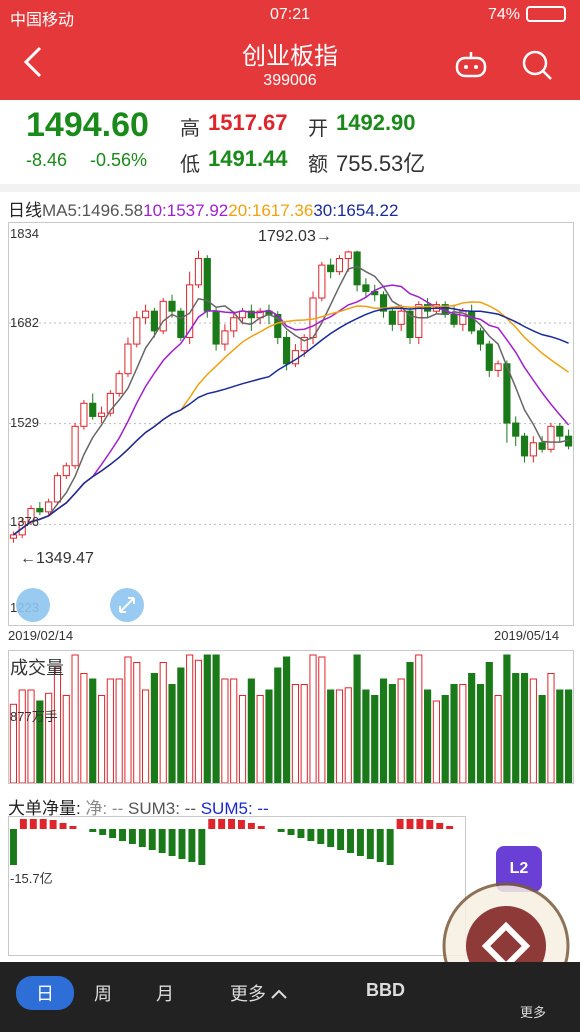 This screenshot has height=1032, width=580. Describe the element at coordinates (537, 65) in the screenshot. I see `search-button` at that location.